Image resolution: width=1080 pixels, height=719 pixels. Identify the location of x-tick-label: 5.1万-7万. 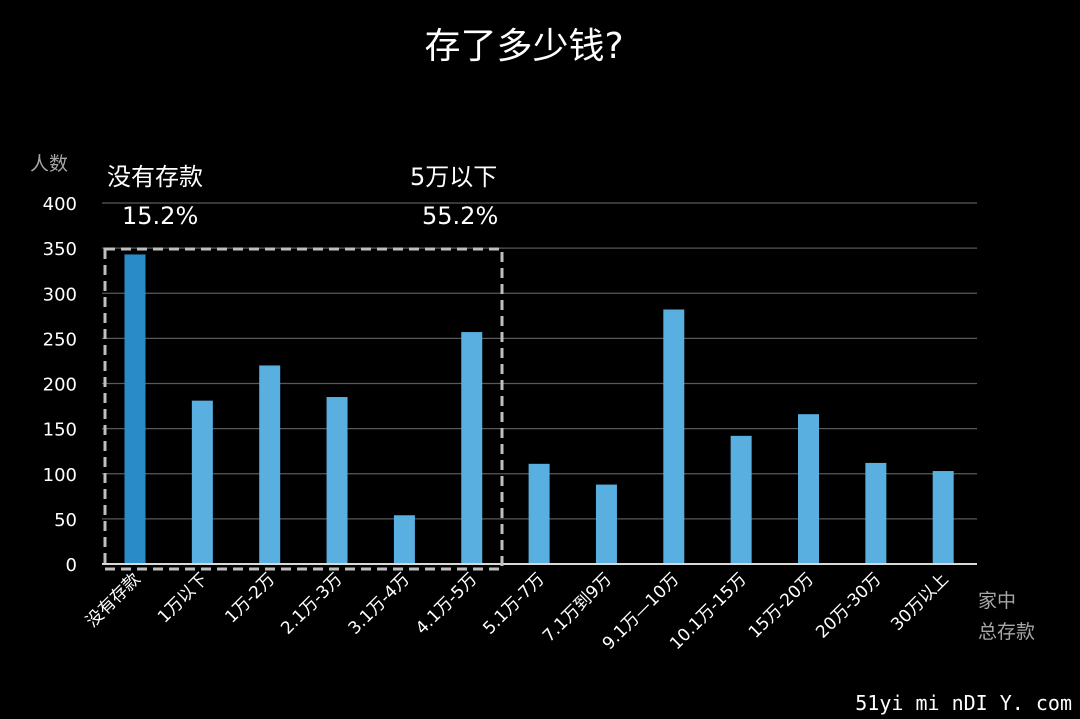
(513, 603).